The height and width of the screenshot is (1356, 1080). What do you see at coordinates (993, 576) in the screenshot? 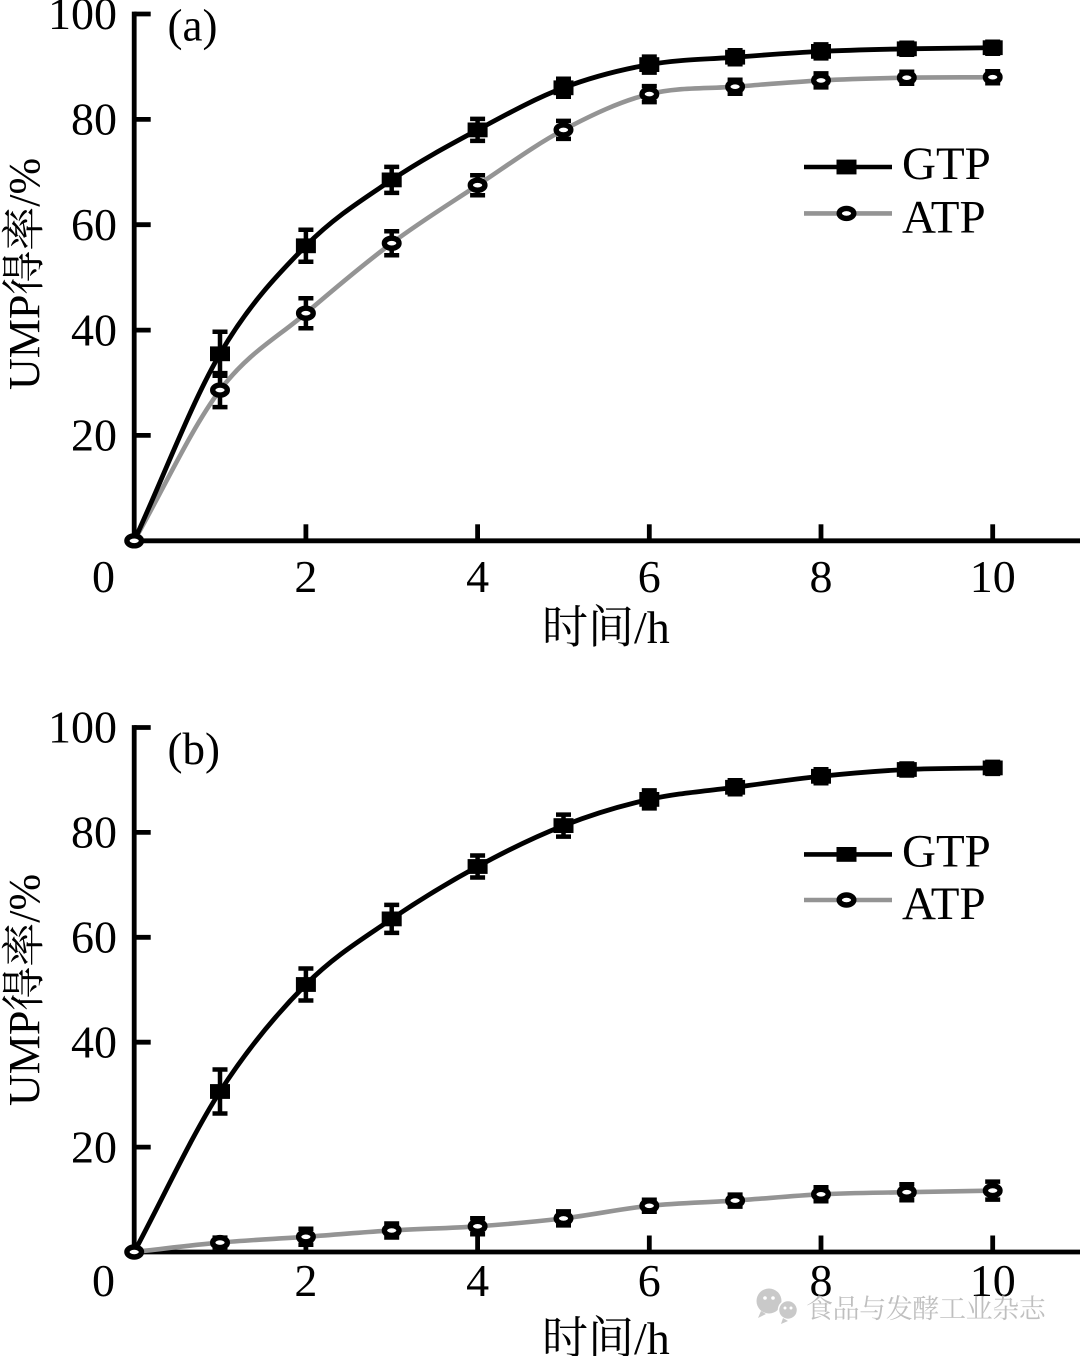
I see `svg-text: 10` at bounding box center [993, 576].